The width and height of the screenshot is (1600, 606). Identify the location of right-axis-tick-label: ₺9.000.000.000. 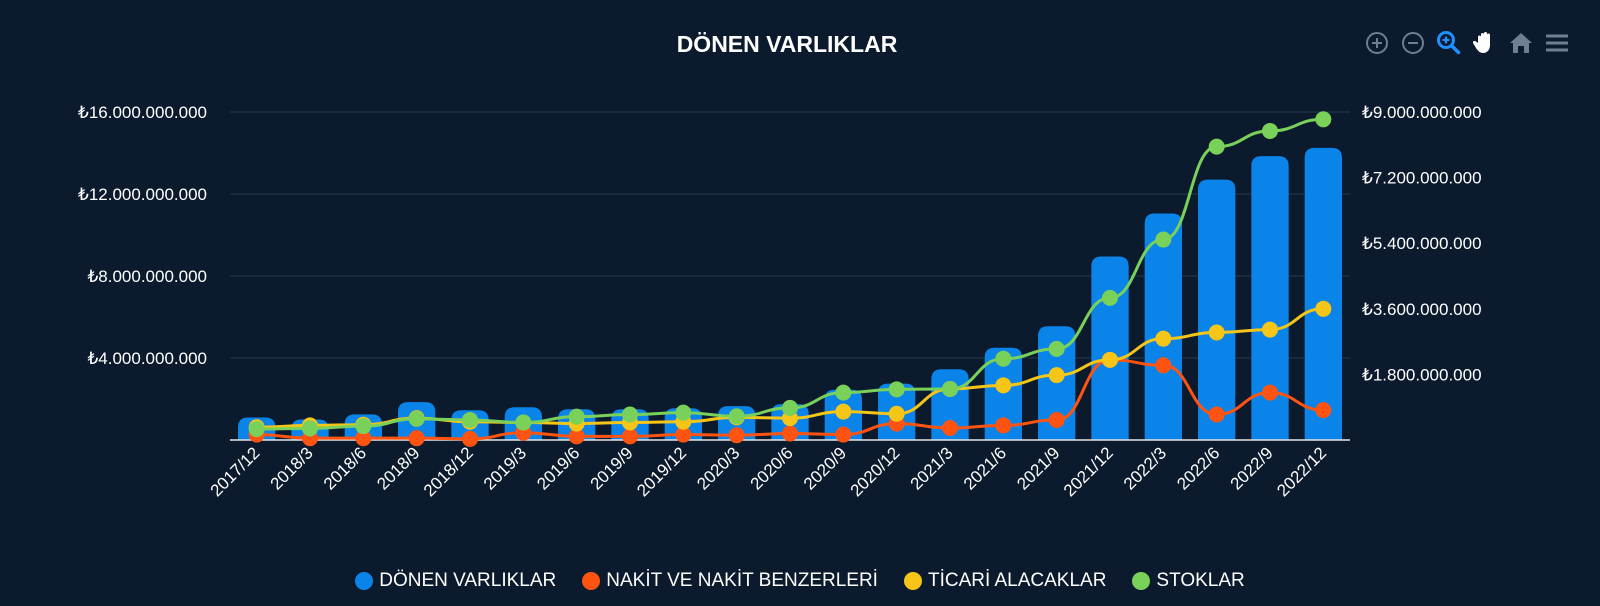
(1422, 112).